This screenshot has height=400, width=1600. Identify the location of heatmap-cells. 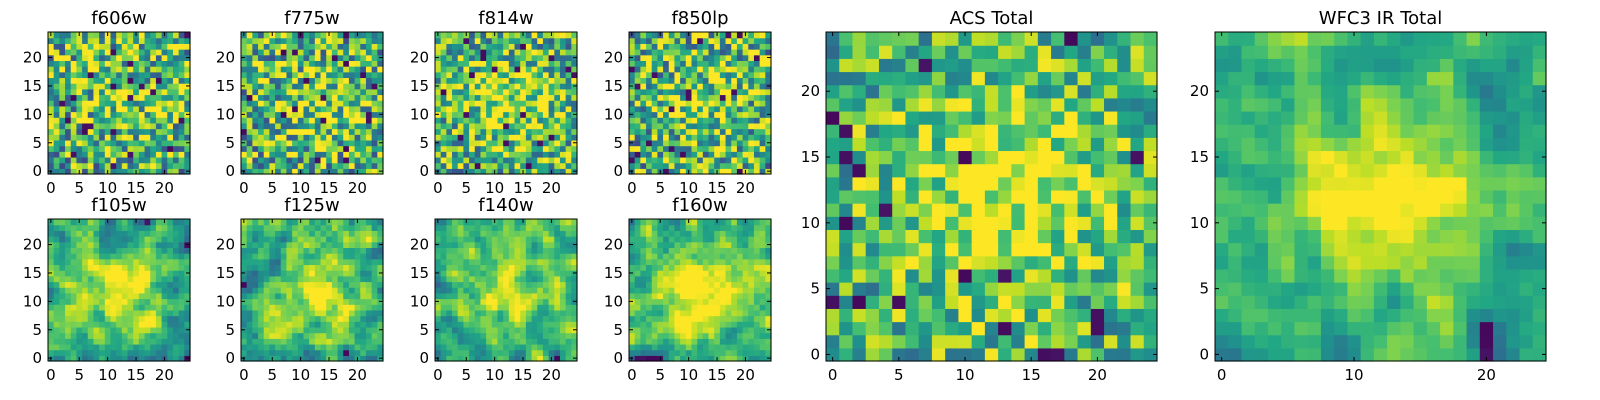
(312, 103).